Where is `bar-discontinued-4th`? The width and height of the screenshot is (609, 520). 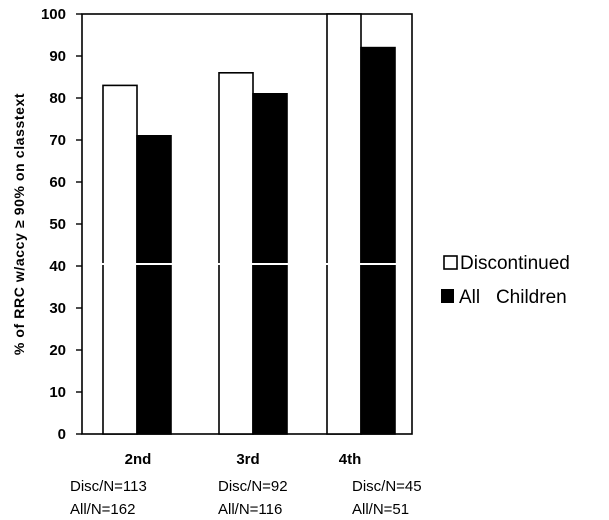 bar-discontinued-4th is located at coordinates (344, 224).